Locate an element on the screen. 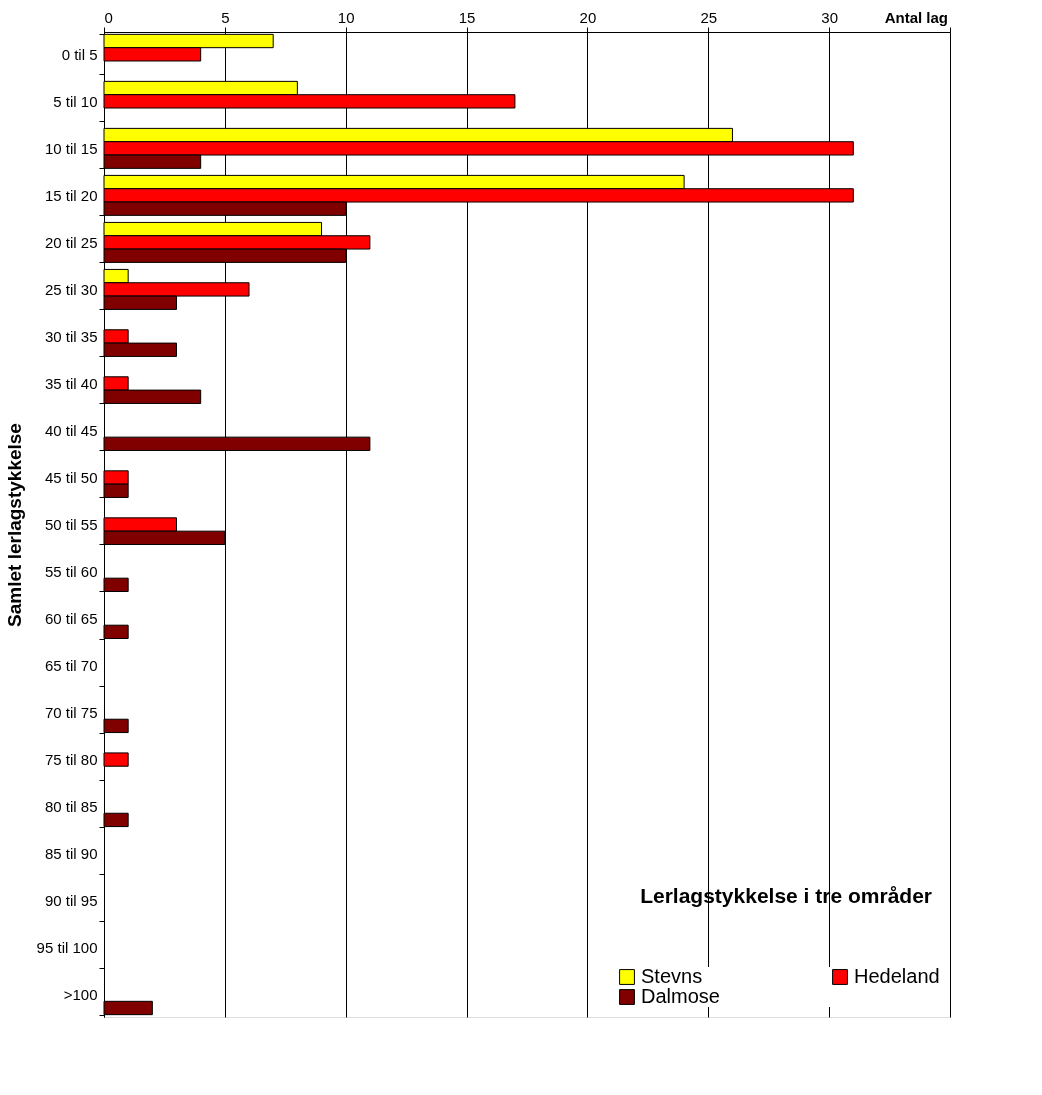  y-tick-label: 10 til 15 is located at coordinates (71, 148).